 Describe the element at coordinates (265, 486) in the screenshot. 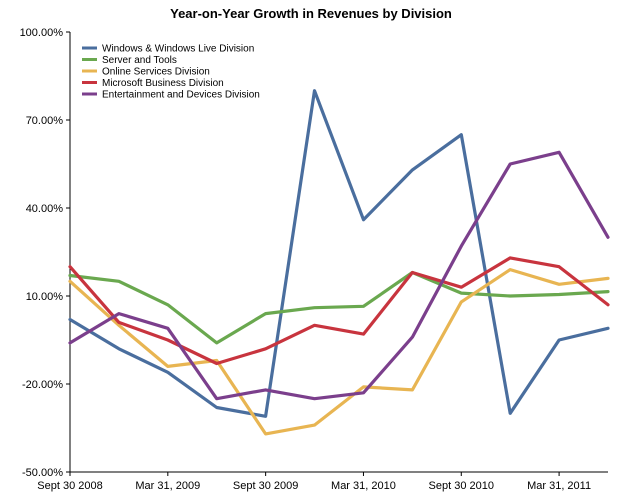

I see `x-tick-label: Sept 30 2009` at that location.